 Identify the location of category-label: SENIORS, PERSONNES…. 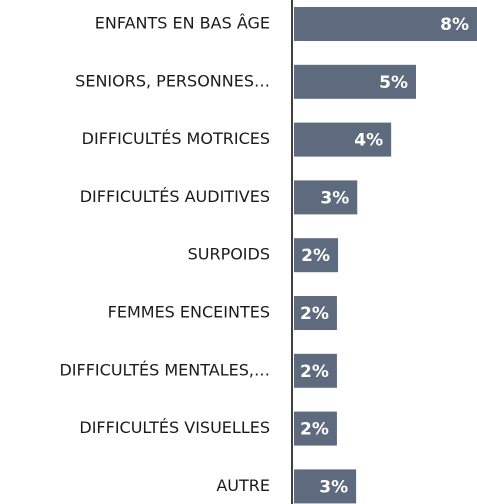
(172, 80).